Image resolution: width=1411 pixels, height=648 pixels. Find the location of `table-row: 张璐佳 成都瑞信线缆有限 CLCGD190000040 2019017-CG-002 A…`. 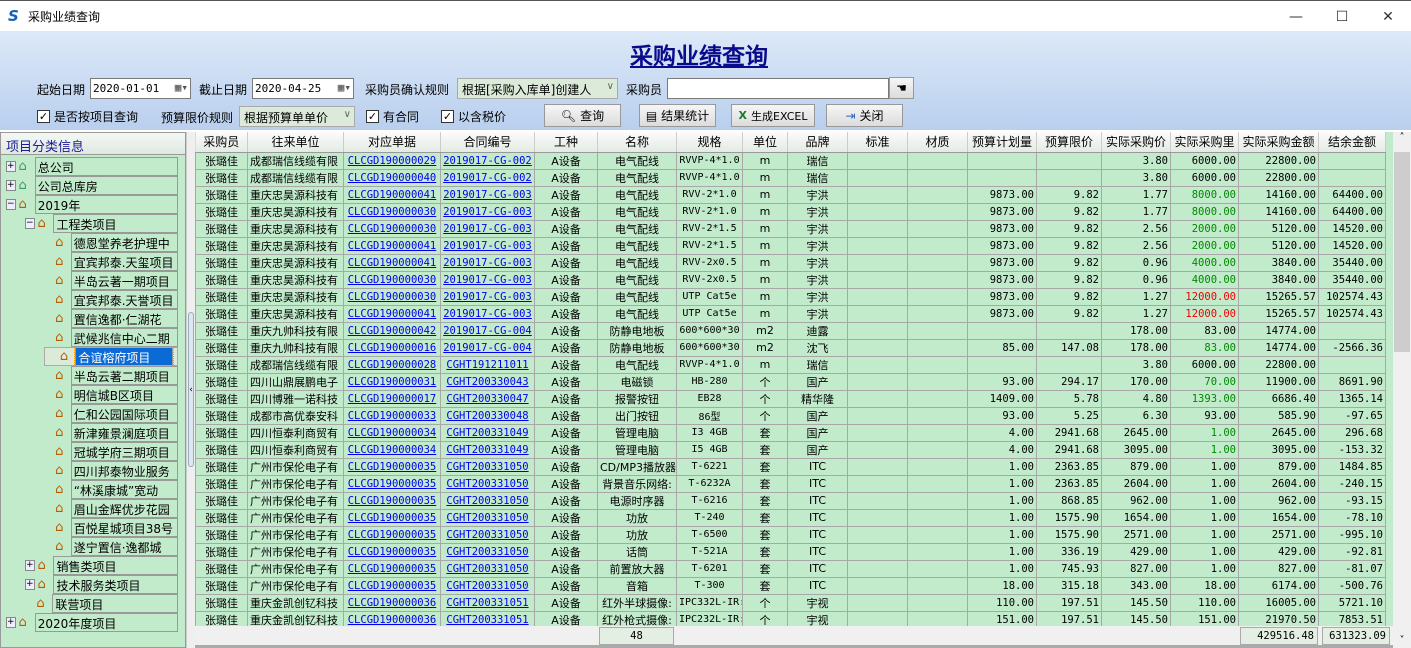

table-row: 张璐佳 成都瑞信线缆有限 CLCGD190000040 2019017-CG-002 A… is located at coordinates (790, 177).